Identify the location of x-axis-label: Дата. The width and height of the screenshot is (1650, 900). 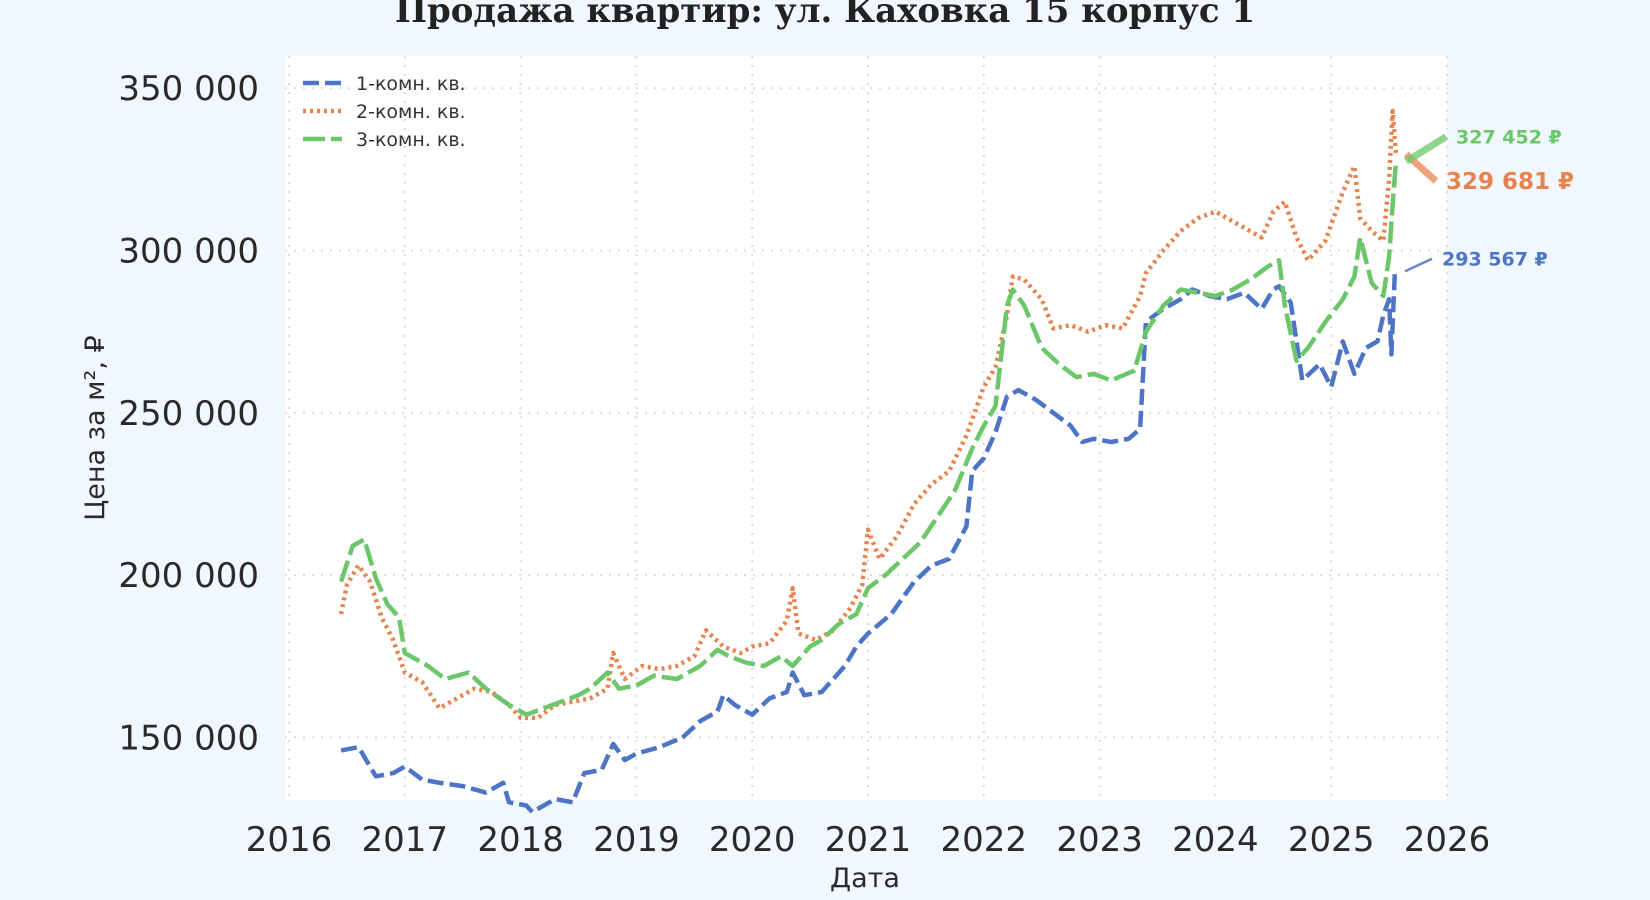
(865, 878).